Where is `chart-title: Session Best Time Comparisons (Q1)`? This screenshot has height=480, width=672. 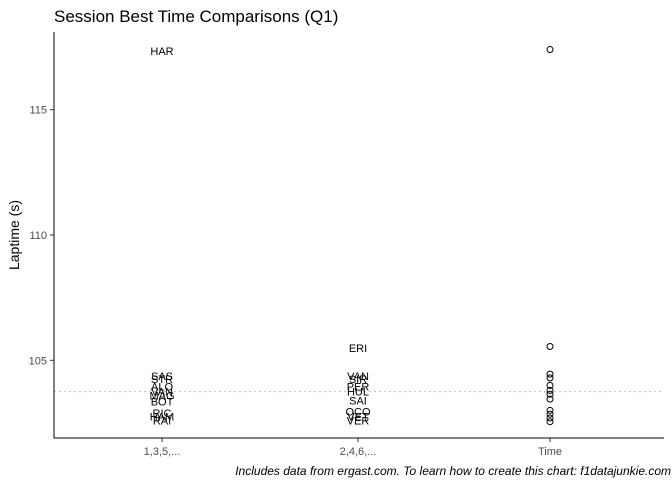
chart-title: Session Best Time Comparisons (Q1) is located at coordinates (196, 16).